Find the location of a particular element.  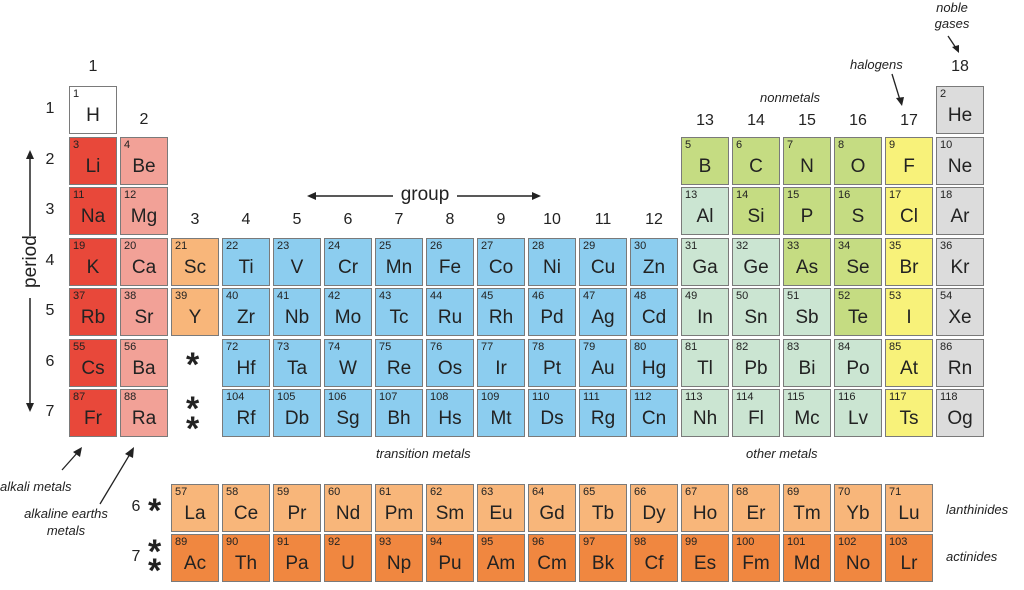

f-block-lanthanide-marker: * is located at coordinates (155, 511).